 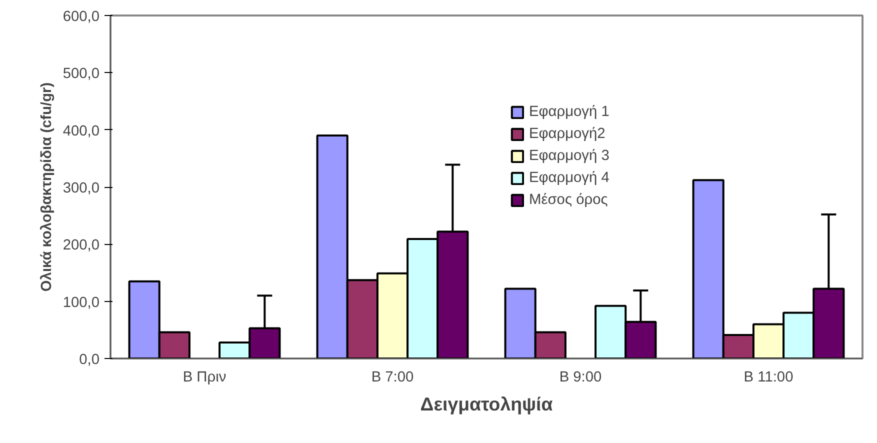 What do you see at coordinates (580, 378) in the screenshot?
I see `x-tick-label: Β 9:00` at bounding box center [580, 378].